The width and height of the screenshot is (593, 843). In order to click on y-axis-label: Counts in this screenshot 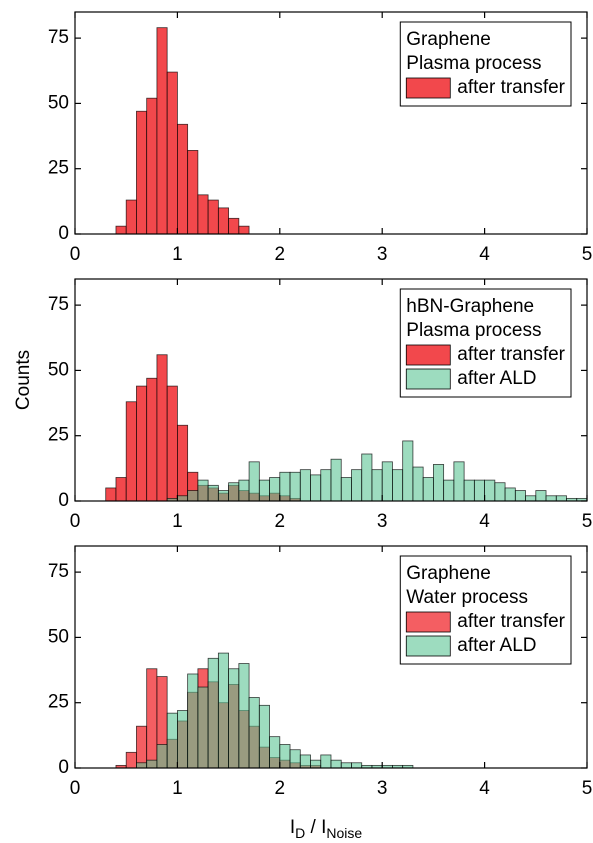, I will do `click(23, 380)`.